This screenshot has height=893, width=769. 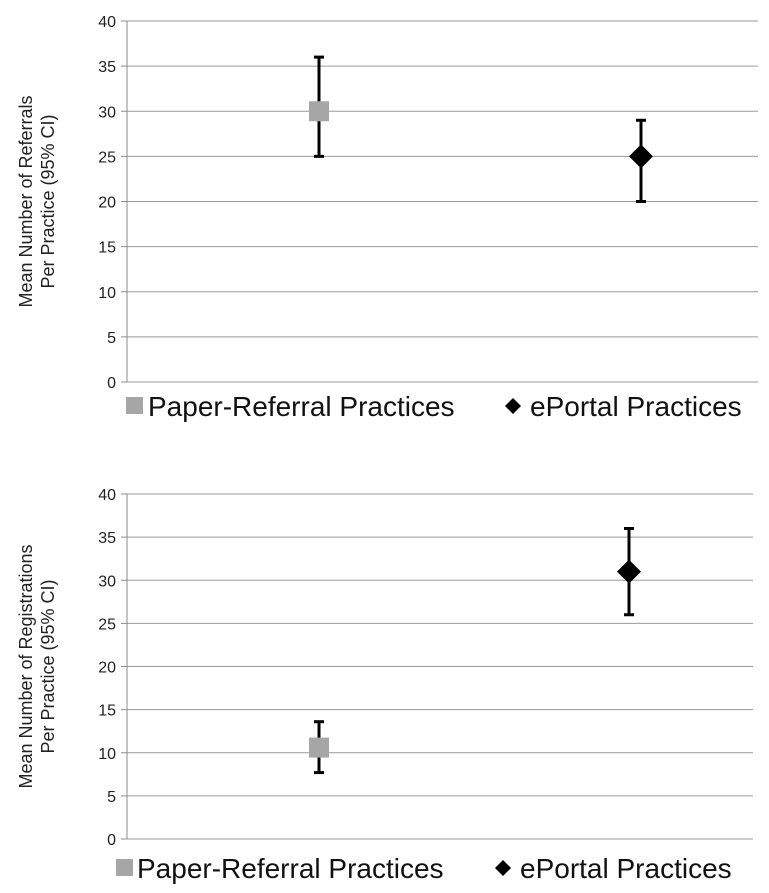 I want to click on y-axis-label-line-1: Mean Number of Registrations, so click(x=26, y=666).